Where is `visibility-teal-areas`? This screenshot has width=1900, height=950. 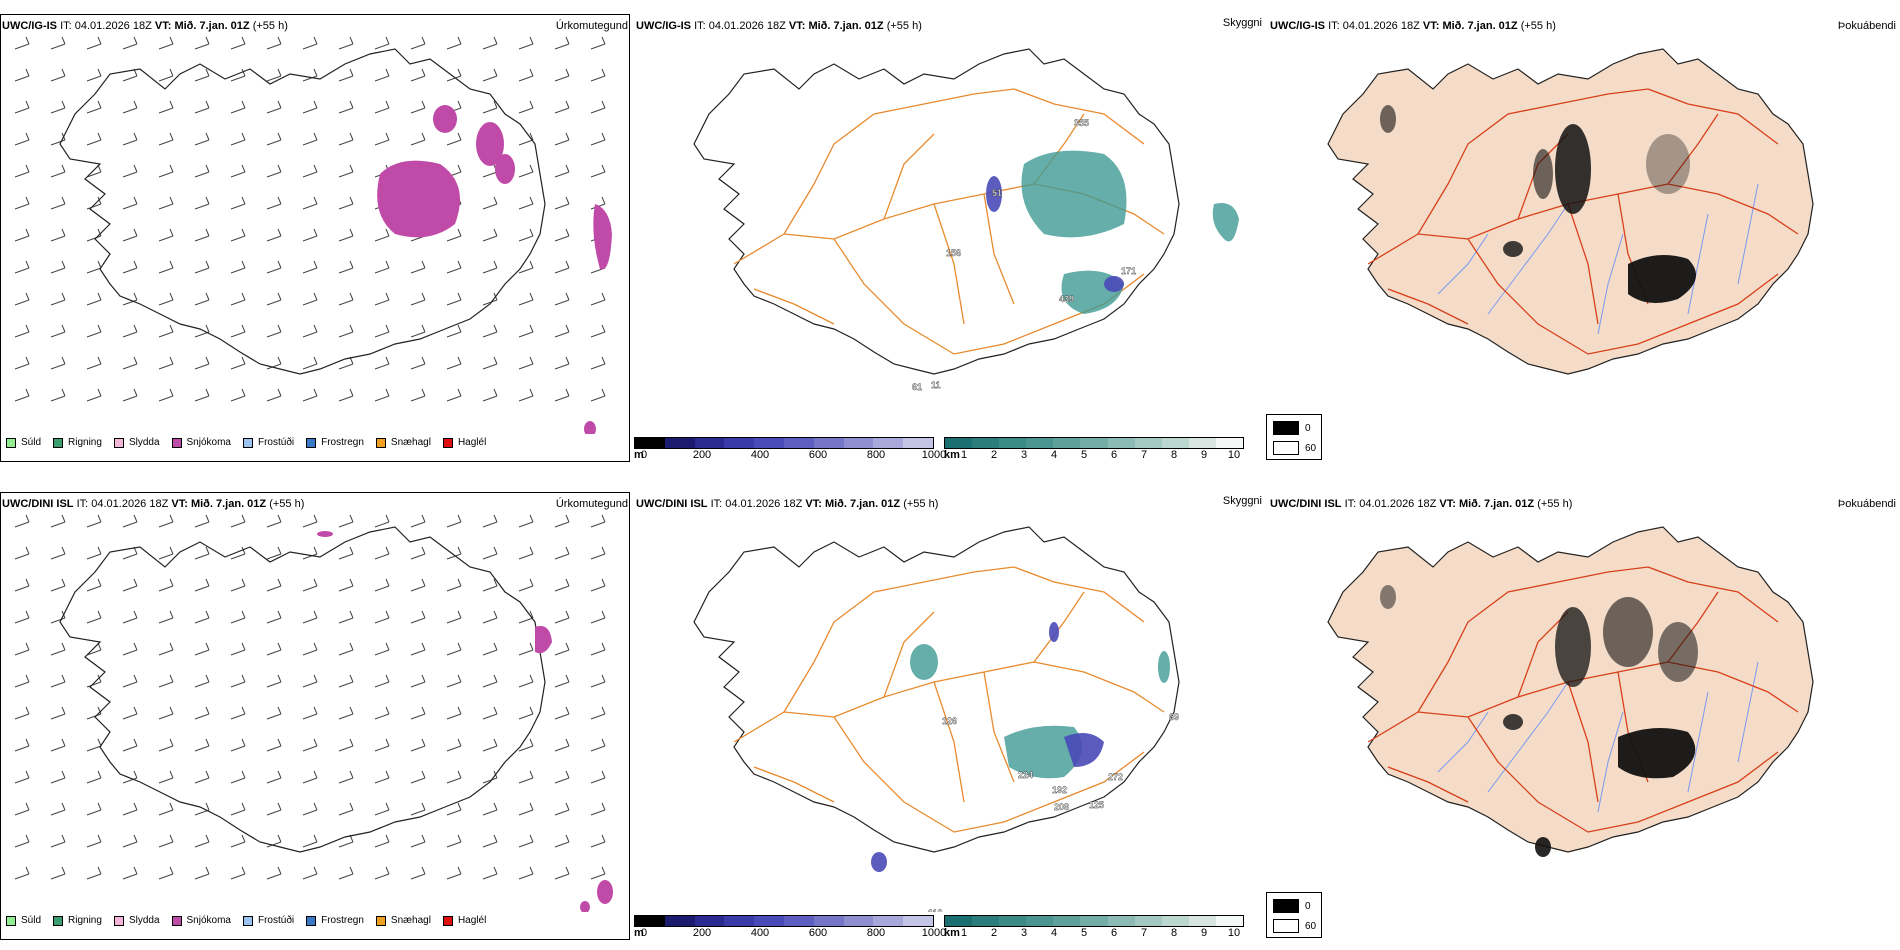 visibility-teal-areas is located at coordinates (1130, 232).